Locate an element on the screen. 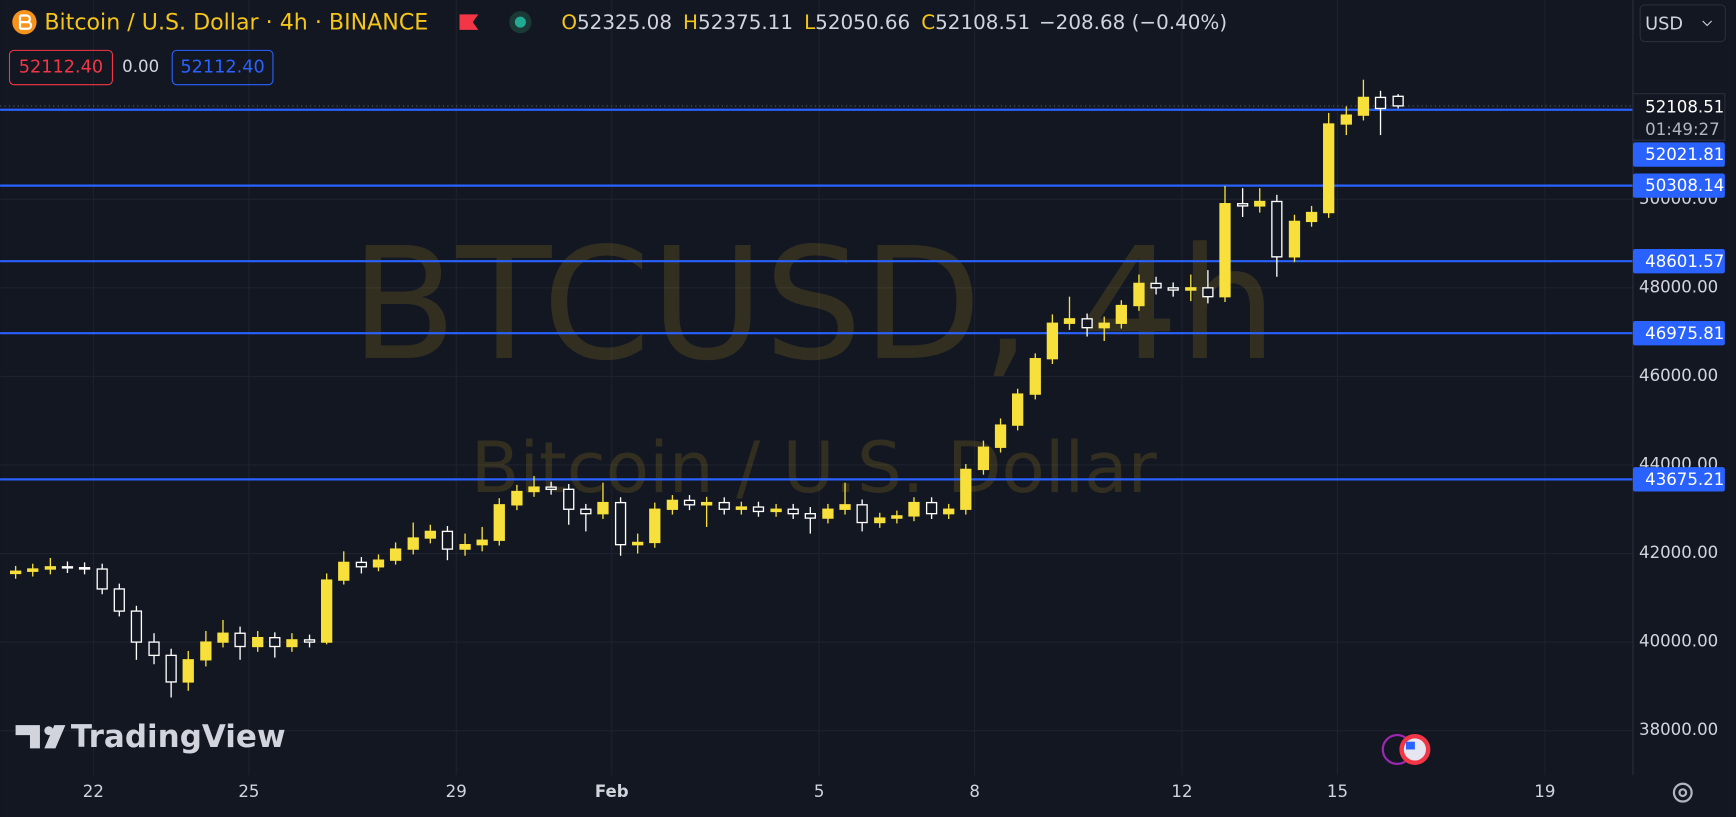 The width and height of the screenshot is (1736, 817). high-value: 52375.11 is located at coordinates (745, 22).